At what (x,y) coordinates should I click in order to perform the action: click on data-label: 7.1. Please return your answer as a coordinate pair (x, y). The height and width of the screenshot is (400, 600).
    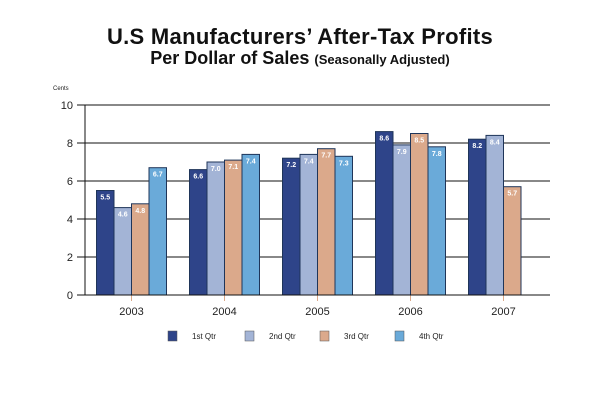
    Looking at the image, I should click on (233, 167).